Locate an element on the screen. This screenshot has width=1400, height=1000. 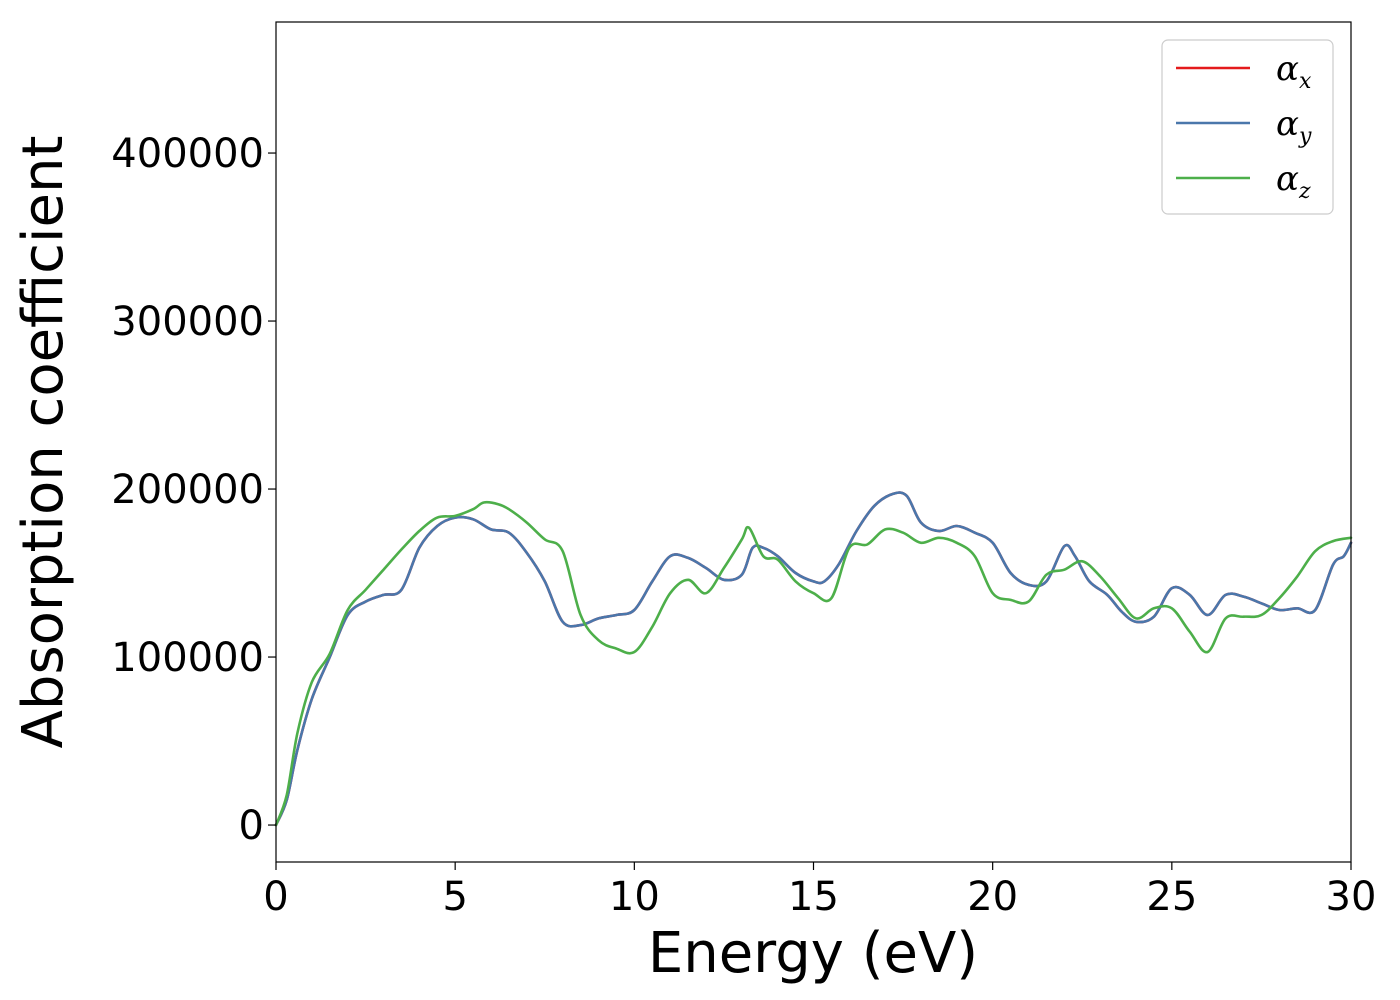
x-axis-label: Energy (eV) is located at coordinates (813, 953).